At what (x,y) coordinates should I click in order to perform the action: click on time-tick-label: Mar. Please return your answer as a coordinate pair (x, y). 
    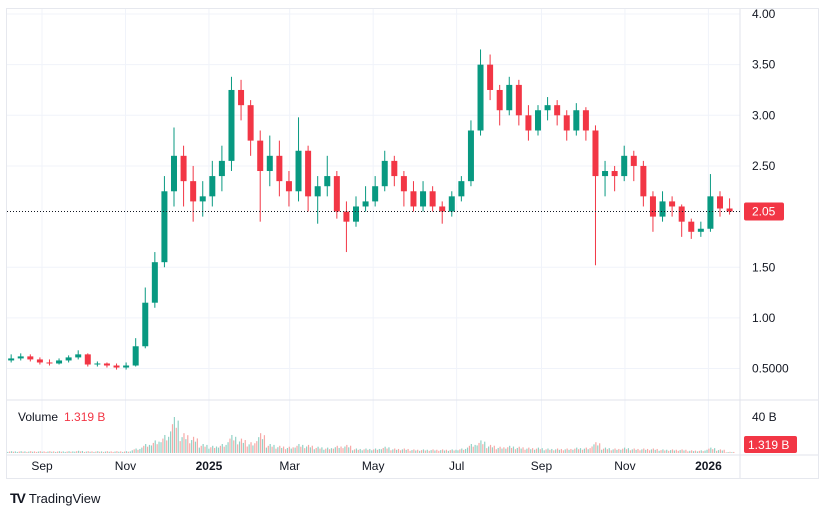
    Looking at the image, I should click on (289, 466).